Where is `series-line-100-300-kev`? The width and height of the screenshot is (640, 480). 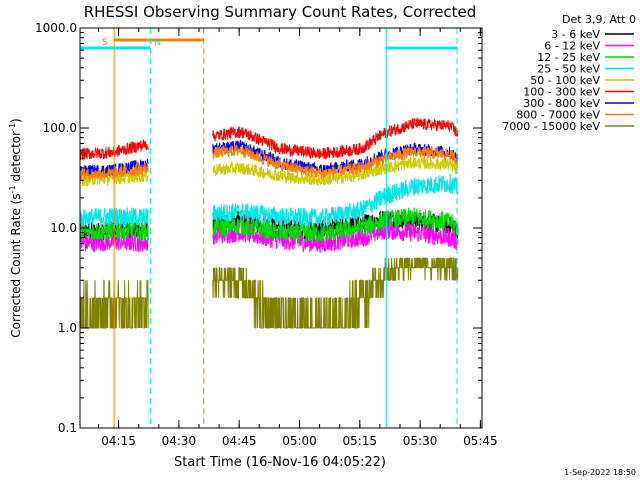 series-line-100-300-kev is located at coordinates (335, 138).